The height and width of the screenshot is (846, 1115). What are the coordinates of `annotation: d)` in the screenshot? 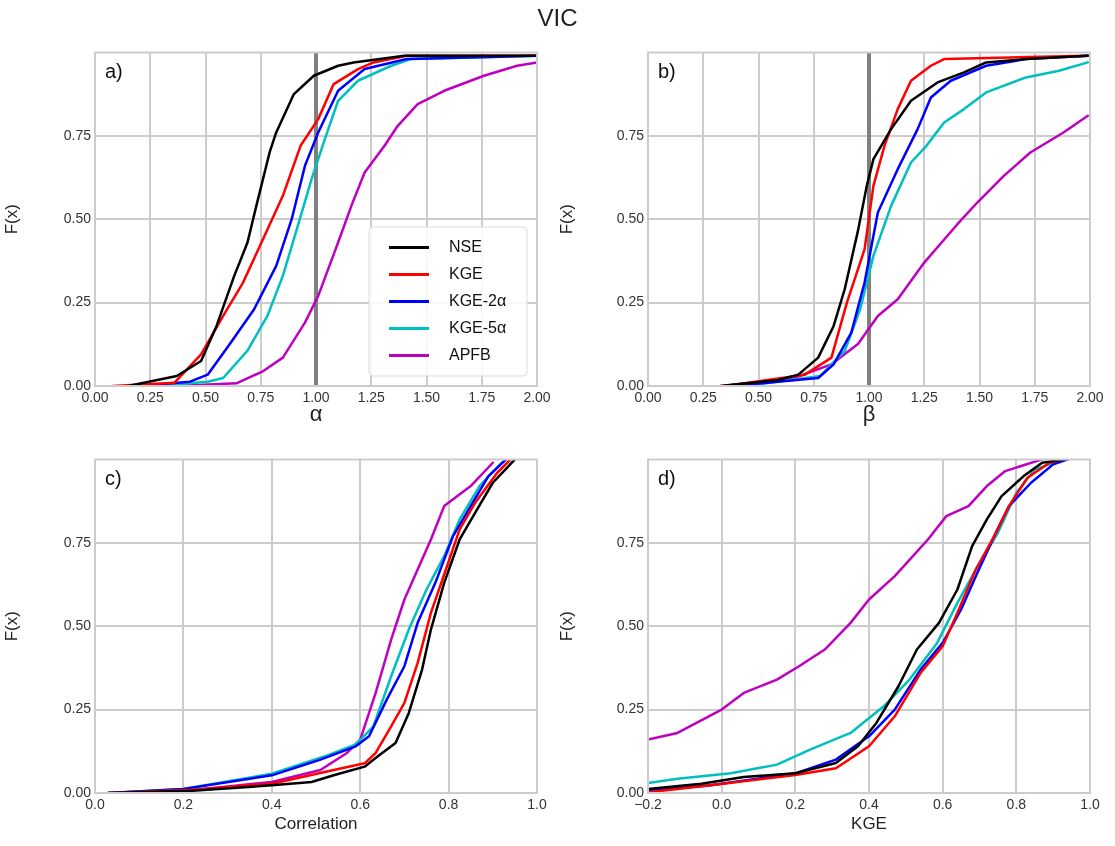 It's located at (667, 477).